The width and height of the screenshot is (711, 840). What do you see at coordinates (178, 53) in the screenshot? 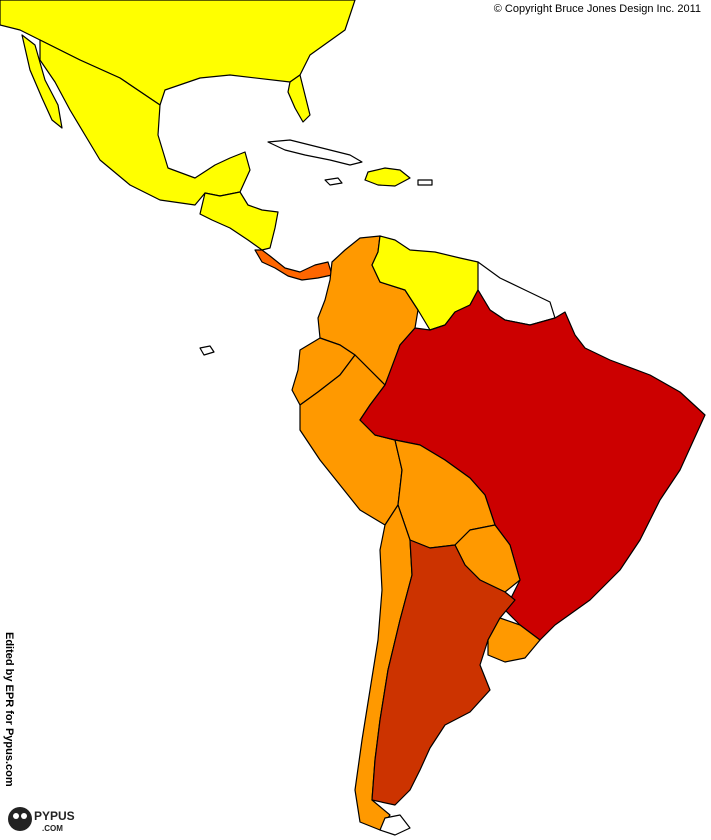
I see `region-north-america` at bounding box center [178, 53].